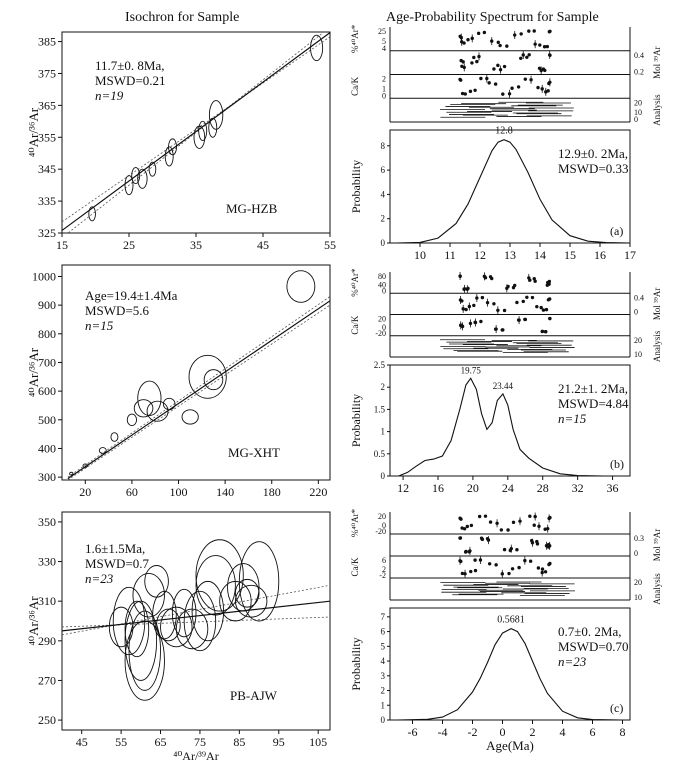 The height and width of the screenshot is (760, 681). What do you see at coordinates (318, 492) in the screenshot?
I see `x-tick-label: 220` at bounding box center [318, 492].